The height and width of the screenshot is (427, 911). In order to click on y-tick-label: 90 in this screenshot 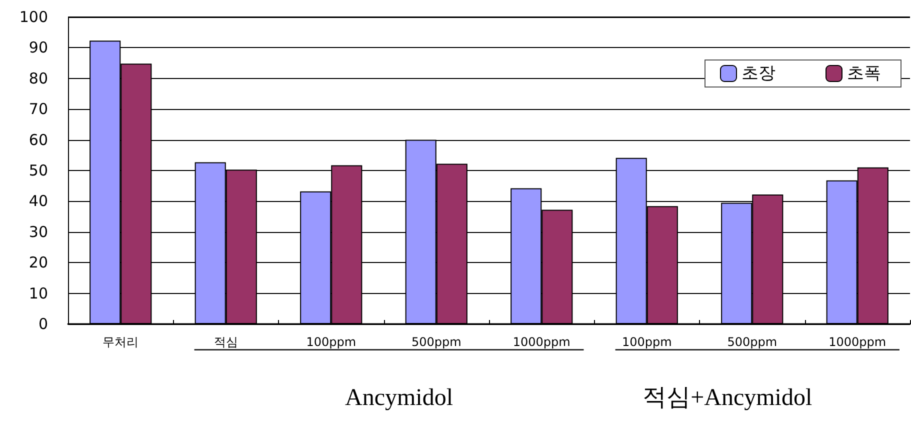, I will do `click(38, 47)`.